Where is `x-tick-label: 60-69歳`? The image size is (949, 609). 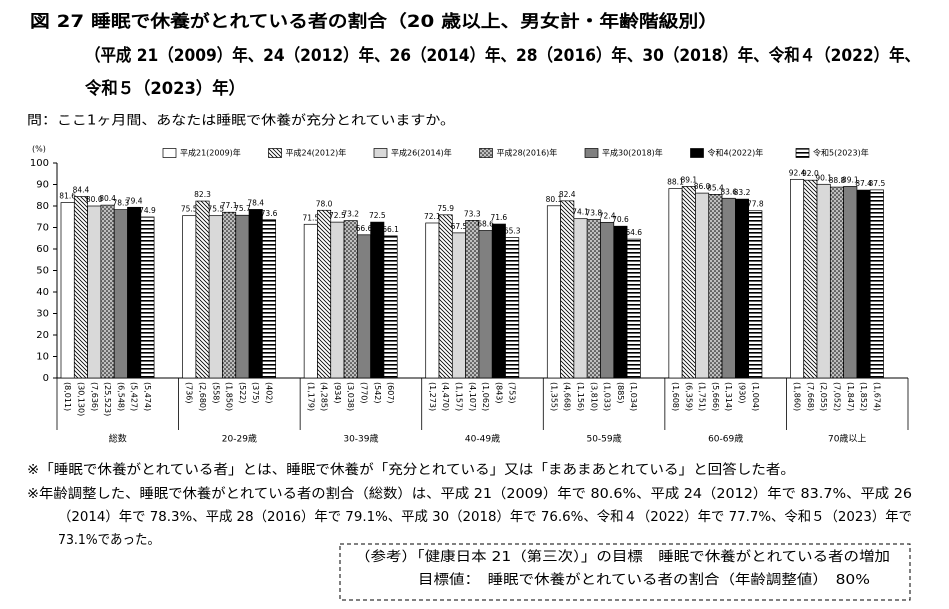
x-tick-label: 60-69歳 is located at coordinates (725, 439).